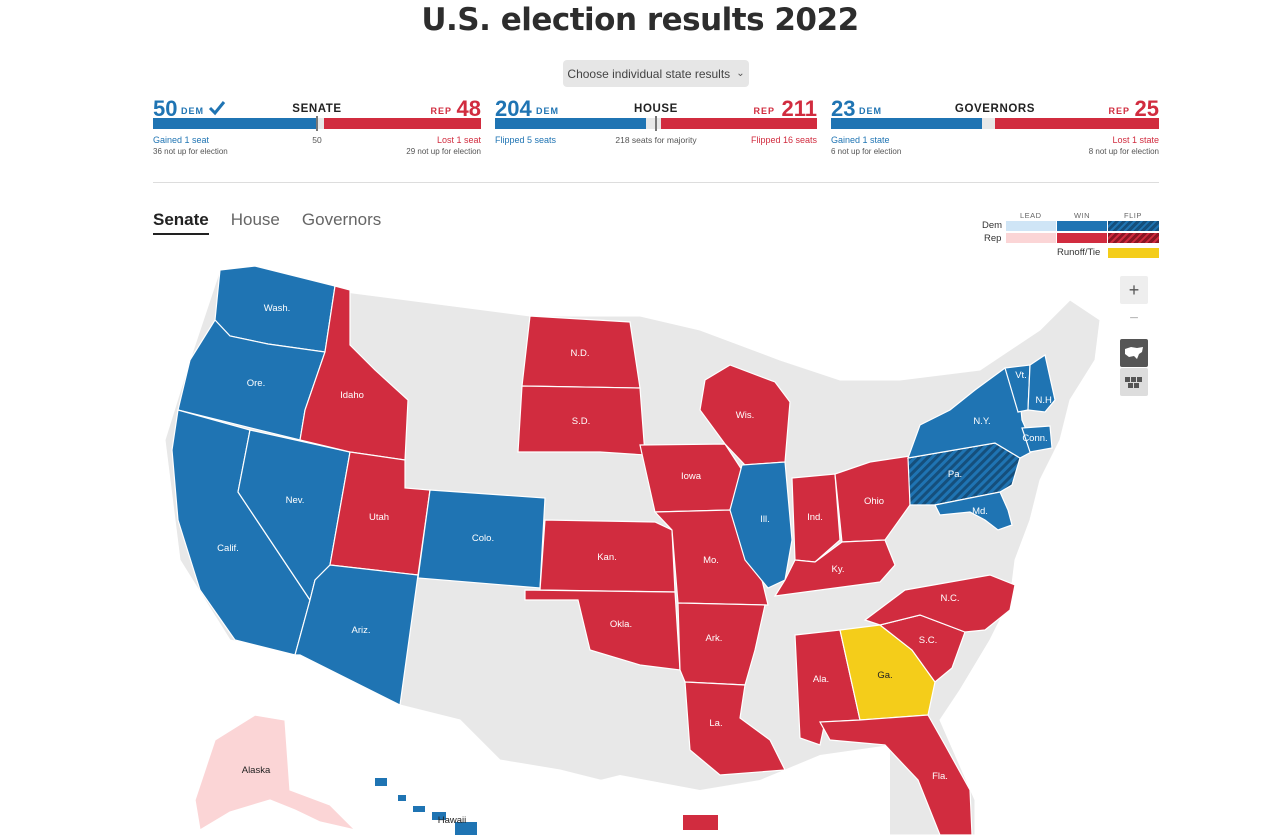 The width and height of the screenshot is (1280, 835). I want to click on house-rep-note: Flipped 16 seats, so click(783, 140).